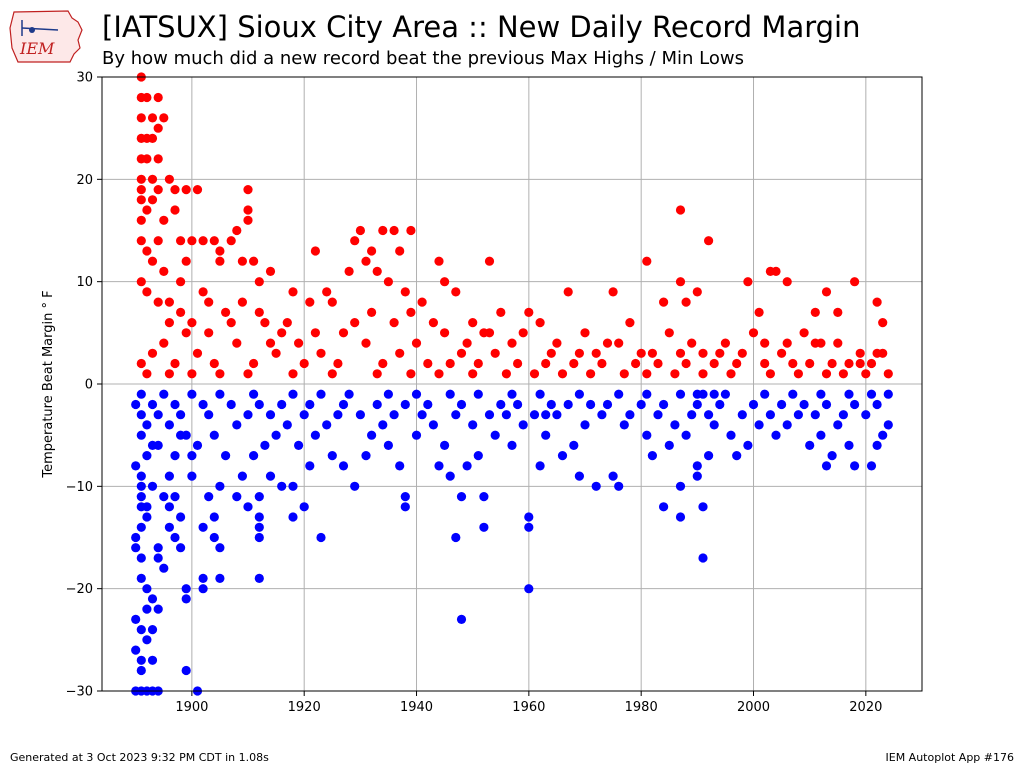  I want to click on x-tick-label: 2020, so click(865, 707).